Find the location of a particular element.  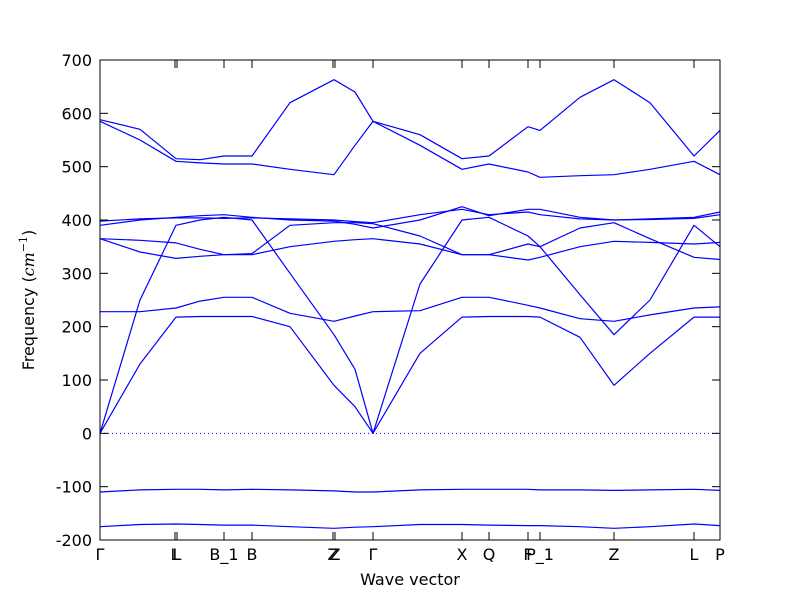

y-tick-label: 0 is located at coordinates (87, 433).